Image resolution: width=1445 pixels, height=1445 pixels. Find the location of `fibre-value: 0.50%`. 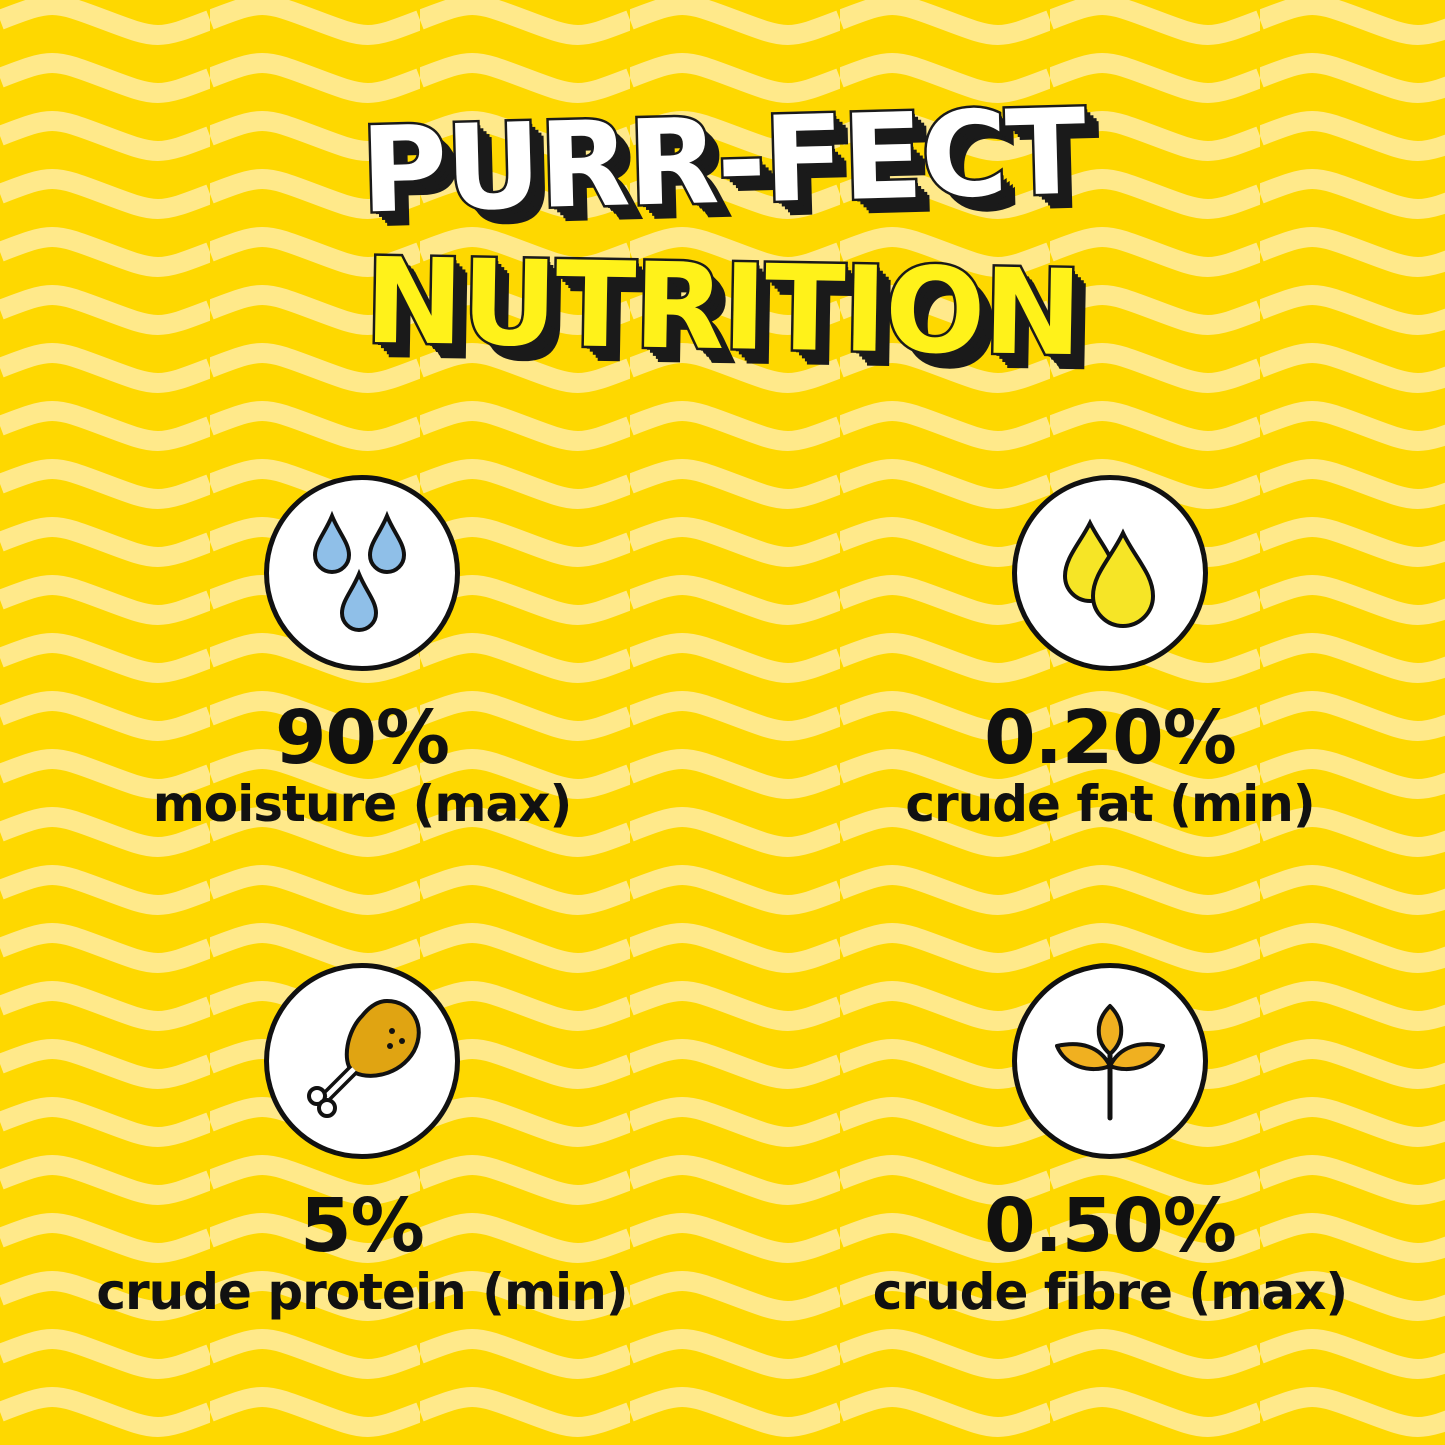

fibre-value: 0.50% is located at coordinates (1110, 1226).